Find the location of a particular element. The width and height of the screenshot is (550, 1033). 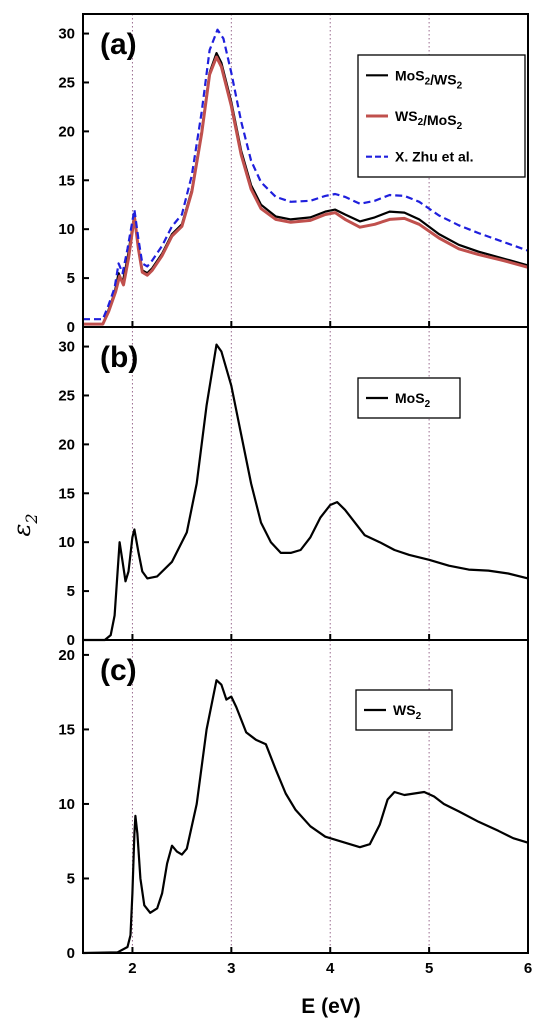

panel-label: (c) is located at coordinates (118, 670).